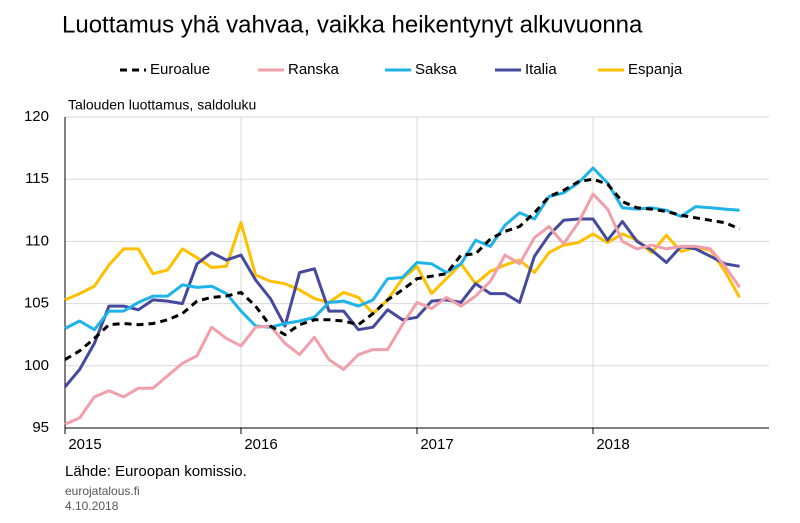  I want to click on site: eurojatalous.fi, so click(102, 491).